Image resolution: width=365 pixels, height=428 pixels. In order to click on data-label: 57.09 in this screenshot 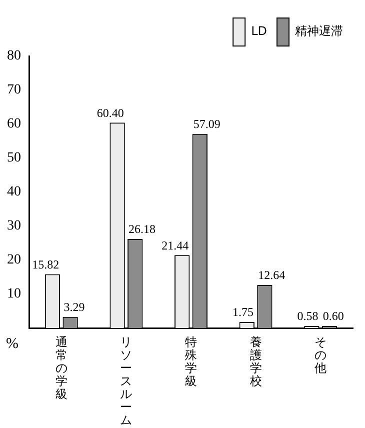, I will do `click(206, 124)`.